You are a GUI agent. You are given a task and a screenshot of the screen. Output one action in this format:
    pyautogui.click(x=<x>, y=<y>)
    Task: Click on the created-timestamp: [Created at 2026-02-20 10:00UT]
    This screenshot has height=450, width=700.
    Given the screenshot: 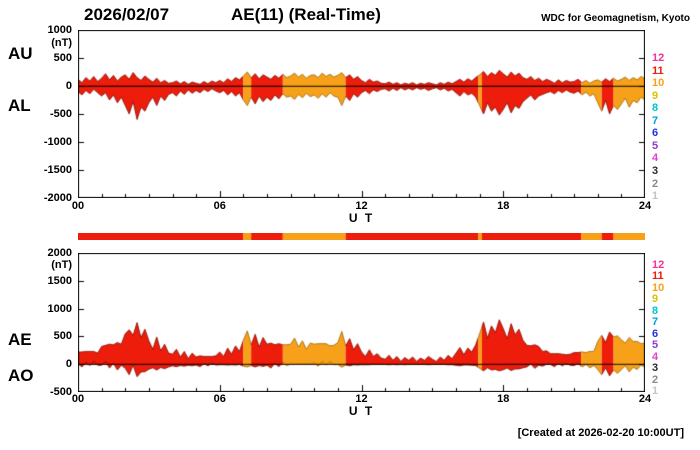 What is the action you would take?
    pyautogui.click(x=600, y=433)
    